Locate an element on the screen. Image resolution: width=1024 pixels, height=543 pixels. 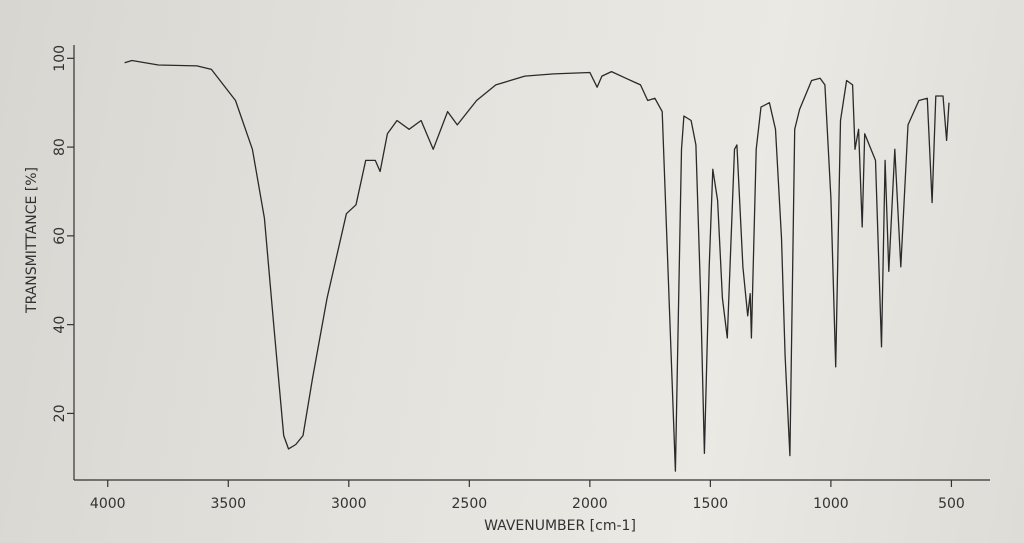
x-tick-label: 1500 is located at coordinates (711, 504).